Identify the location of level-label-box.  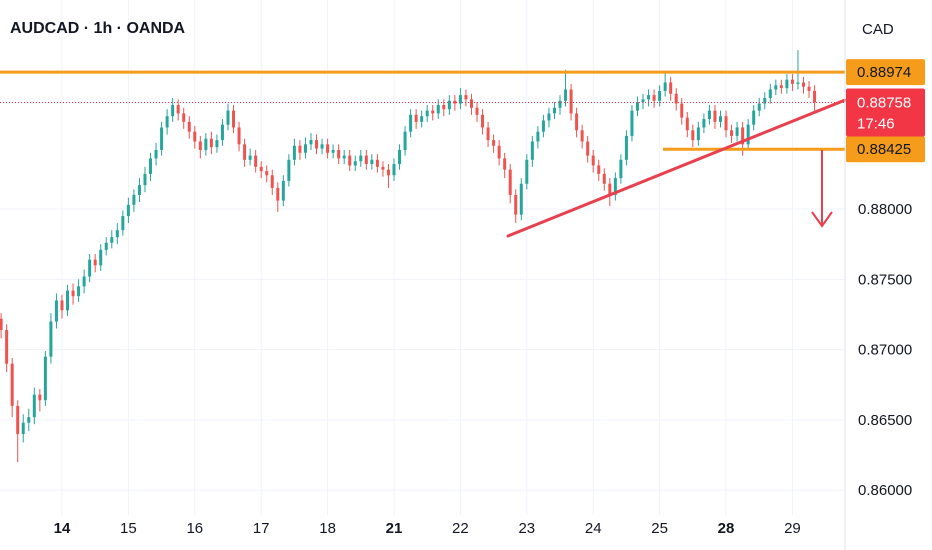
(885, 149).